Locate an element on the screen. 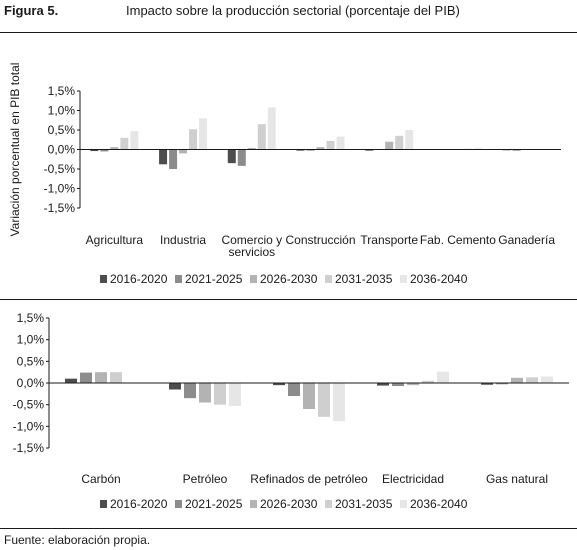 The height and width of the screenshot is (550, 577). category-label: servicios is located at coordinates (251, 252).